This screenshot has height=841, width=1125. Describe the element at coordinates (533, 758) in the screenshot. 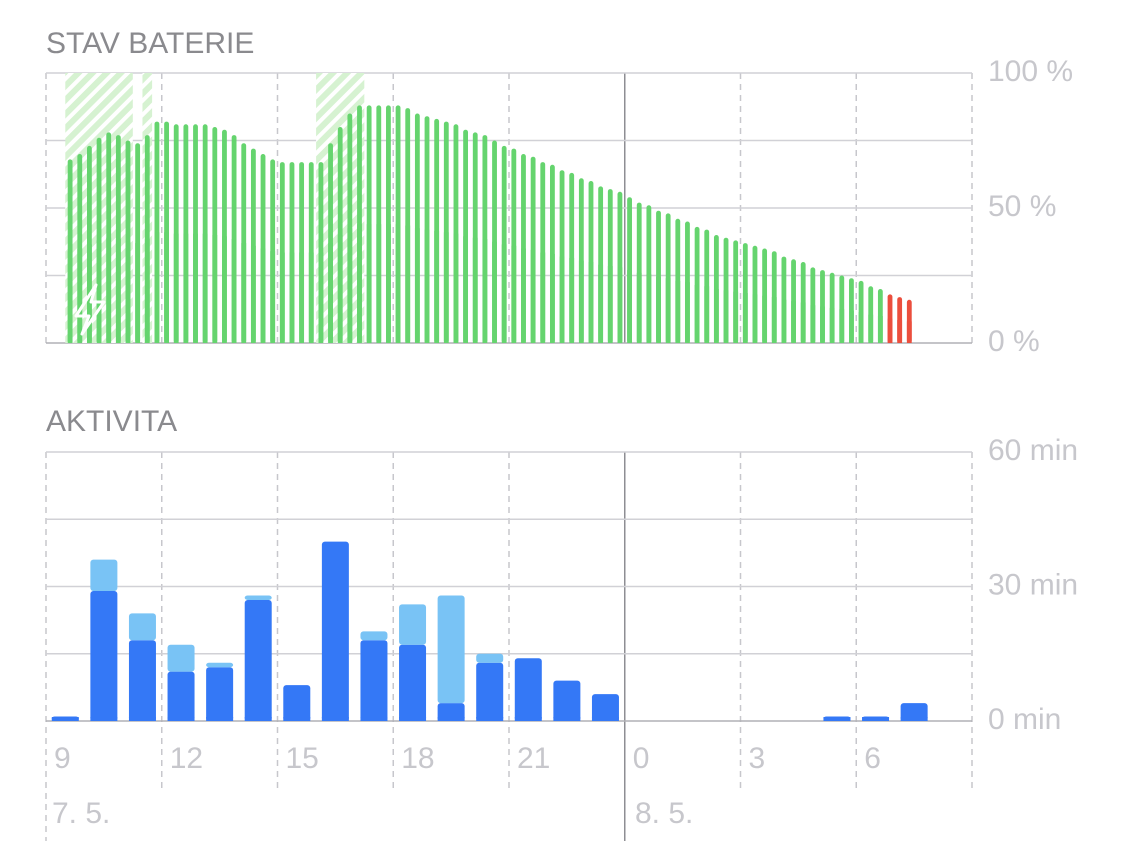

I see `x-tick-label: 21` at that location.